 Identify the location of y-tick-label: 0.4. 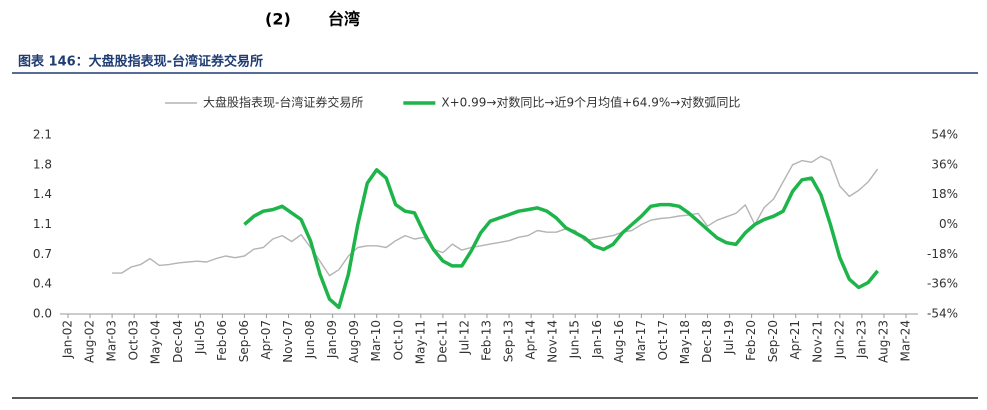
(42, 284).